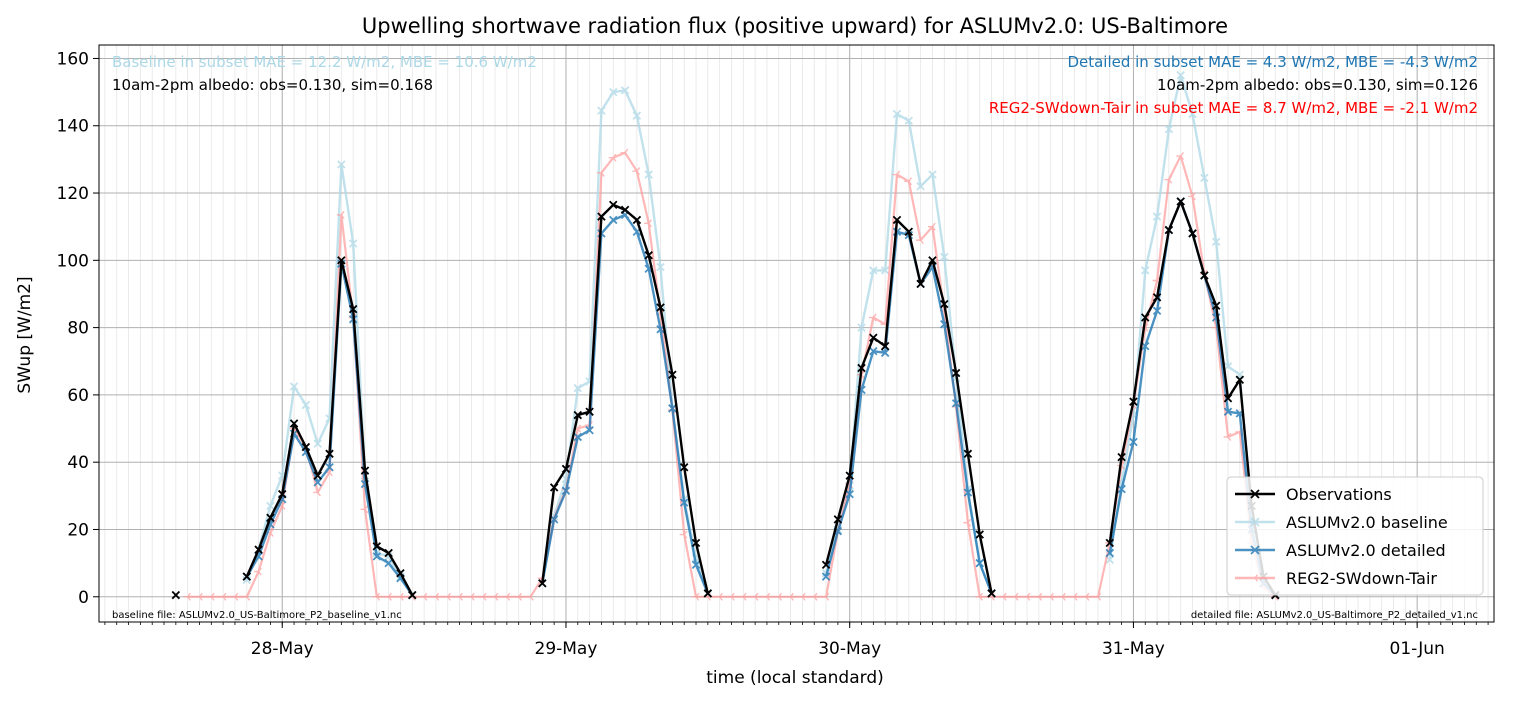  Describe the element at coordinates (83, 598) in the screenshot. I see `y-tick-label: 0` at that location.